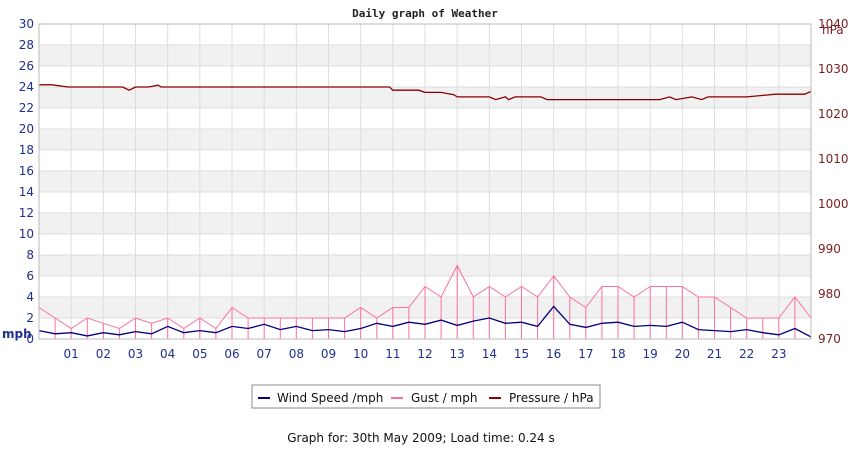  I want to click on pressure-line, so click(425, 92).